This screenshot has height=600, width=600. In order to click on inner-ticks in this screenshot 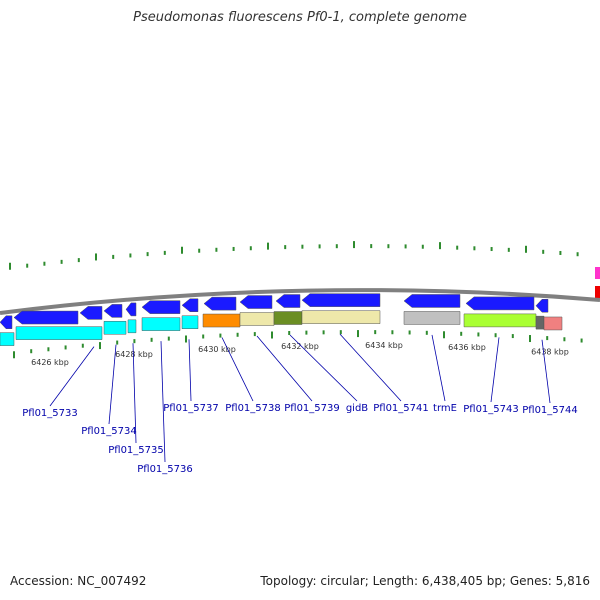, I will do `click(298, 344)`.